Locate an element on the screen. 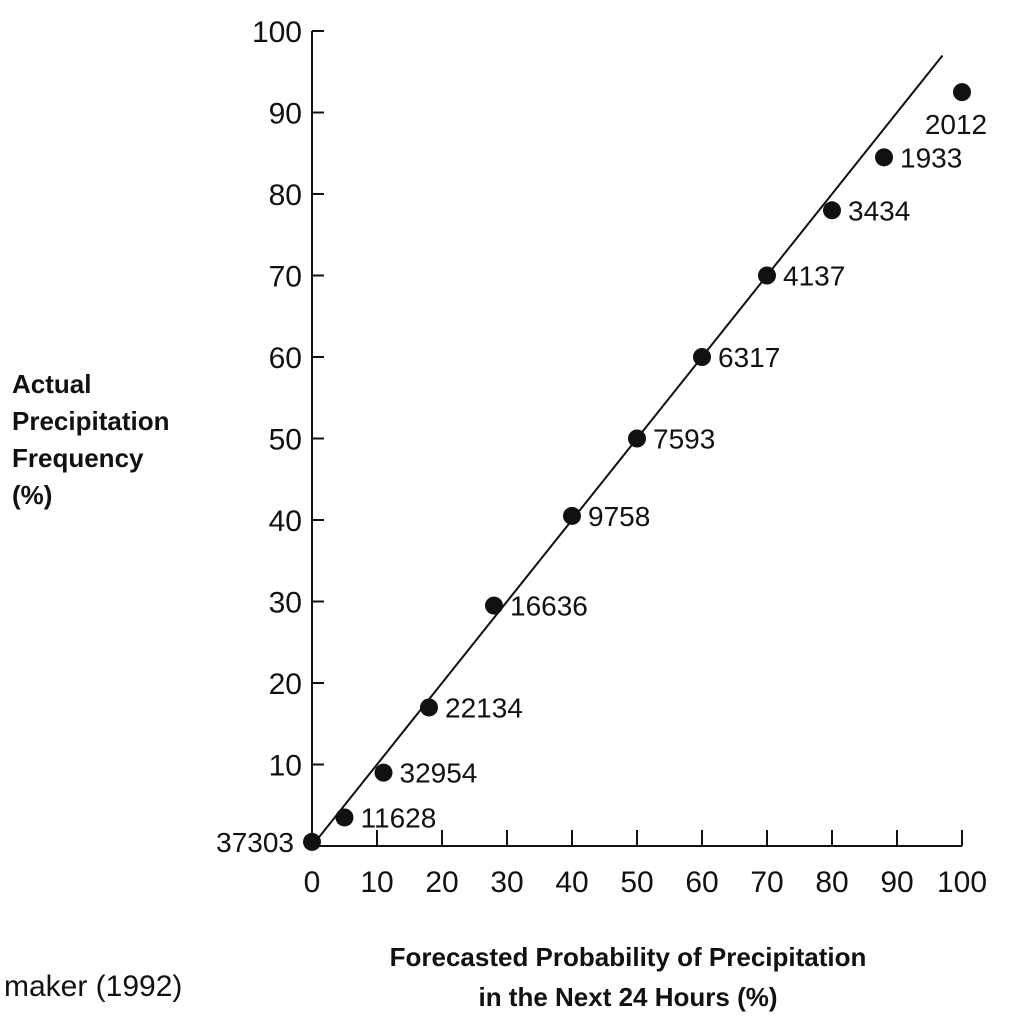 The width and height of the screenshot is (1019, 1020). x-tick-label: 100 is located at coordinates (962, 882).